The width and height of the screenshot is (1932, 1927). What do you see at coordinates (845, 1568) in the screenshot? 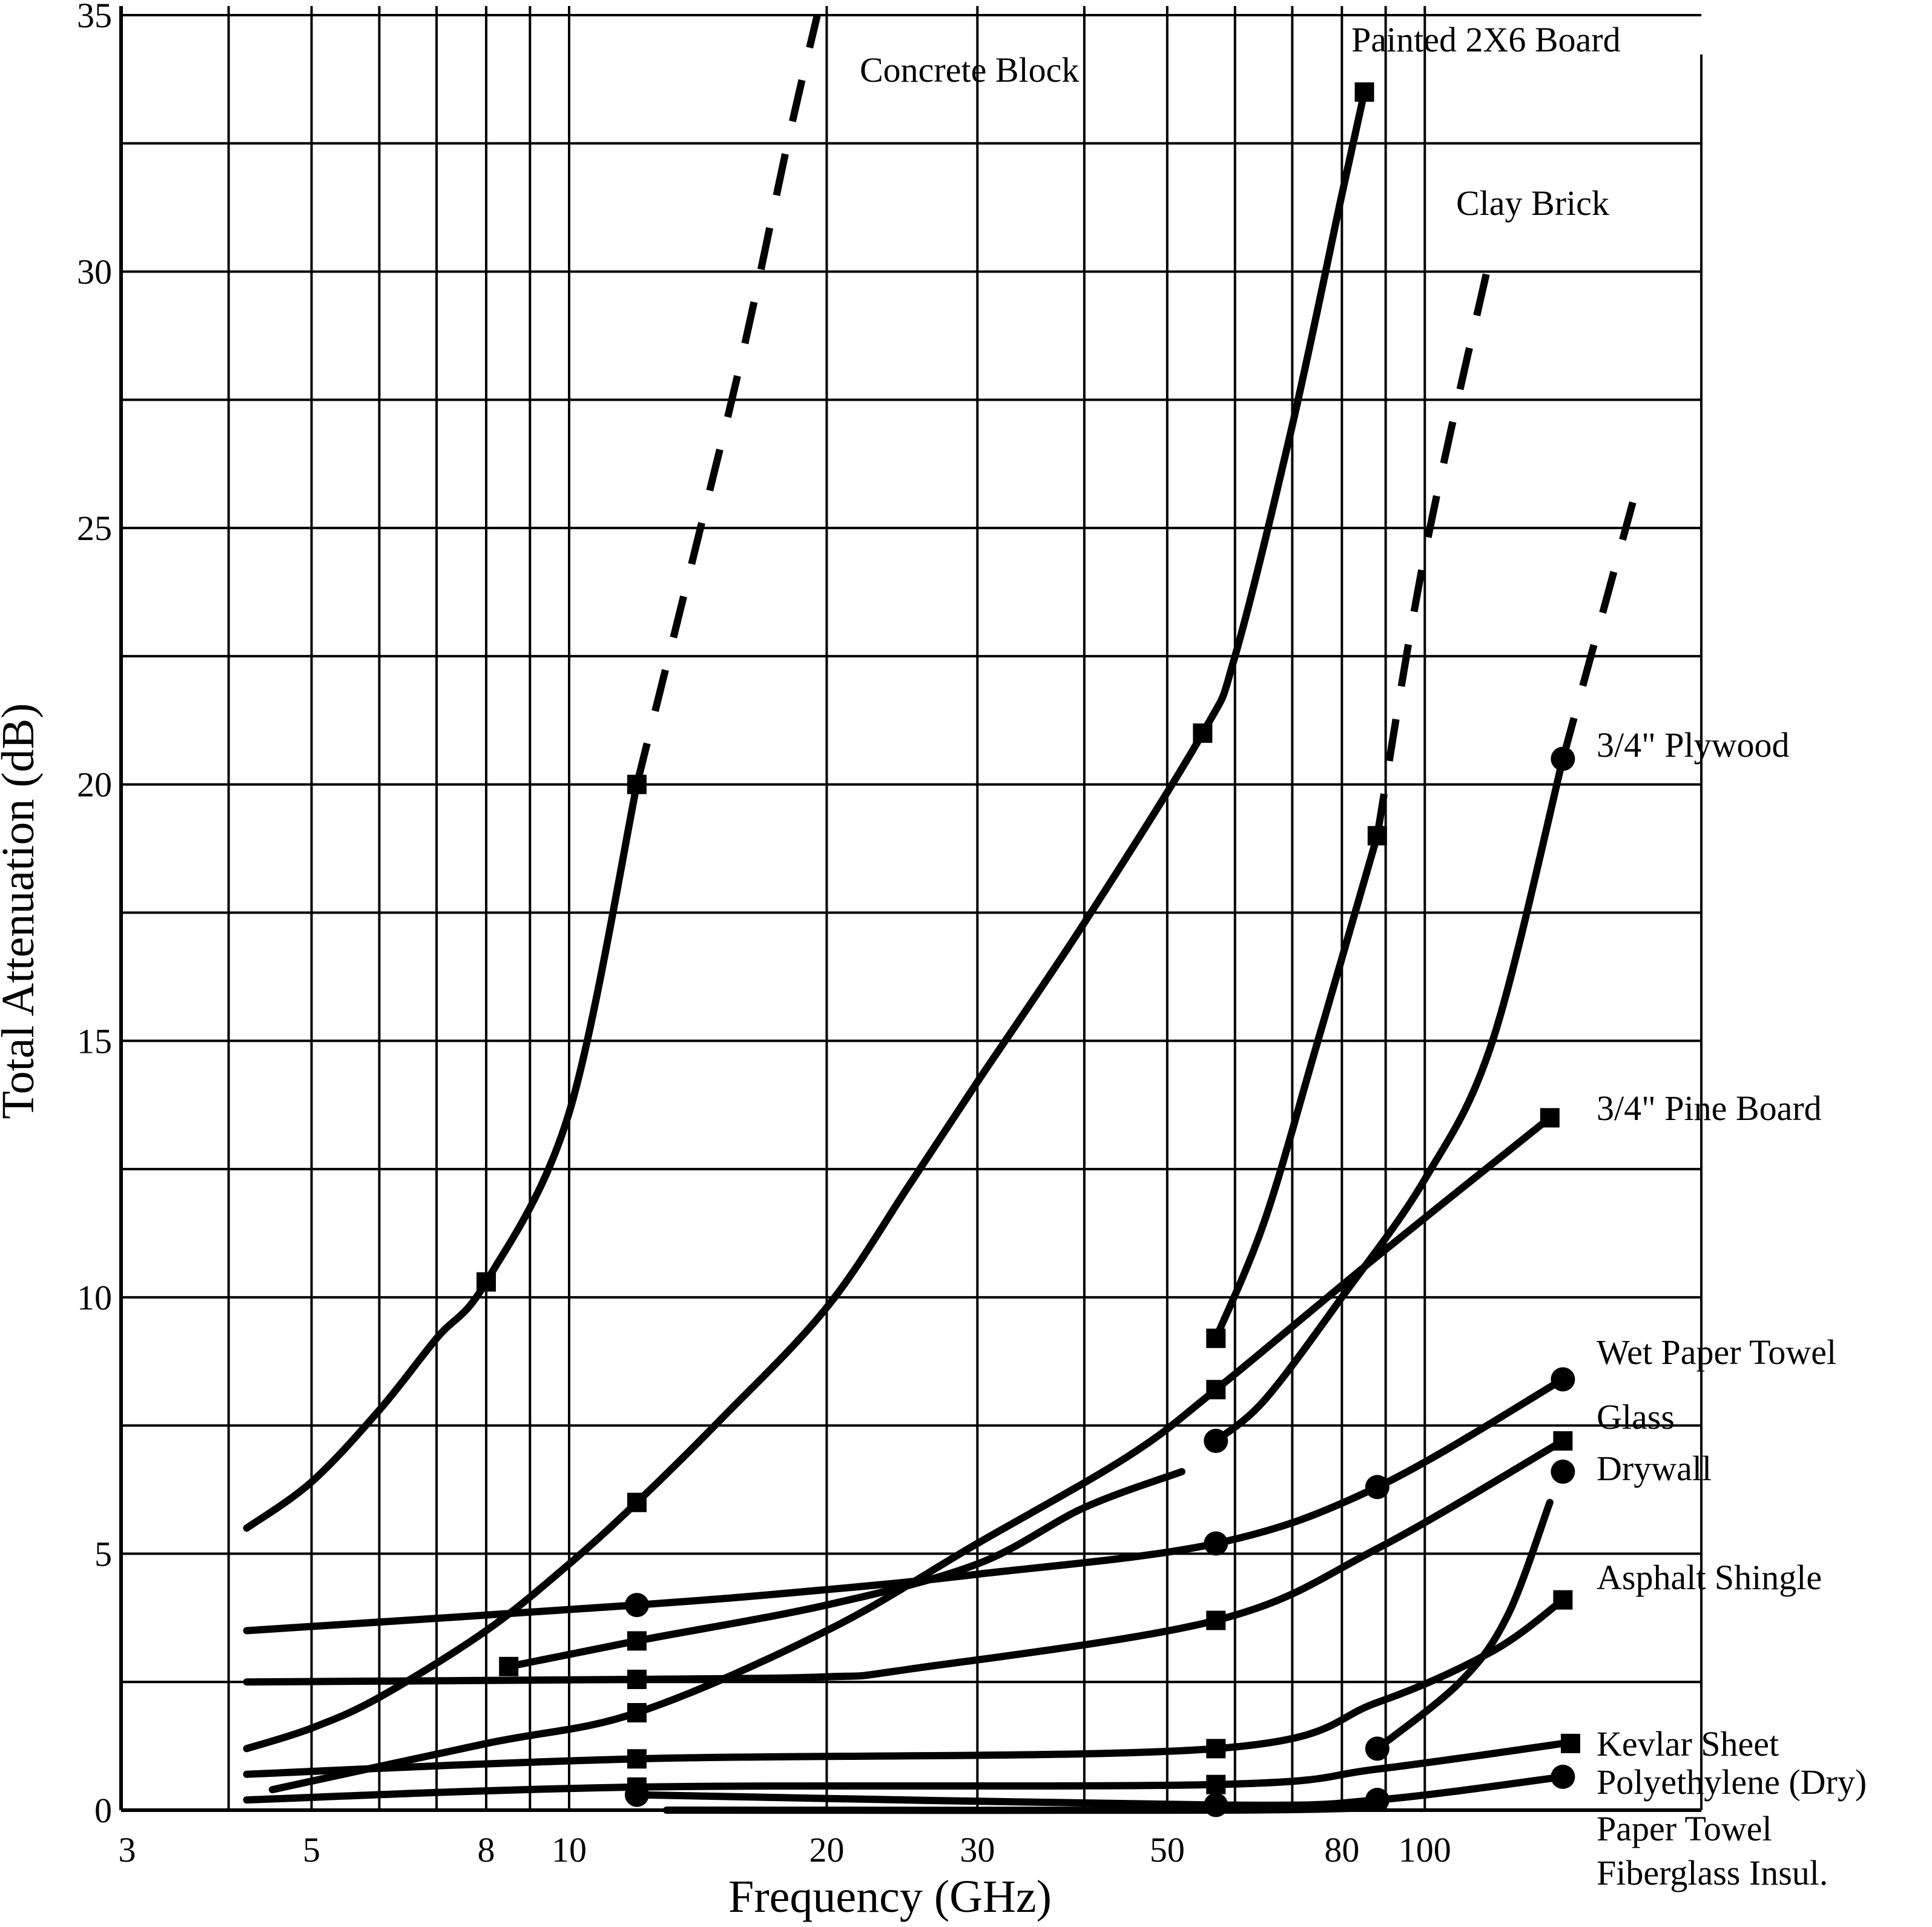
I see `series-line-glass` at bounding box center [845, 1568].